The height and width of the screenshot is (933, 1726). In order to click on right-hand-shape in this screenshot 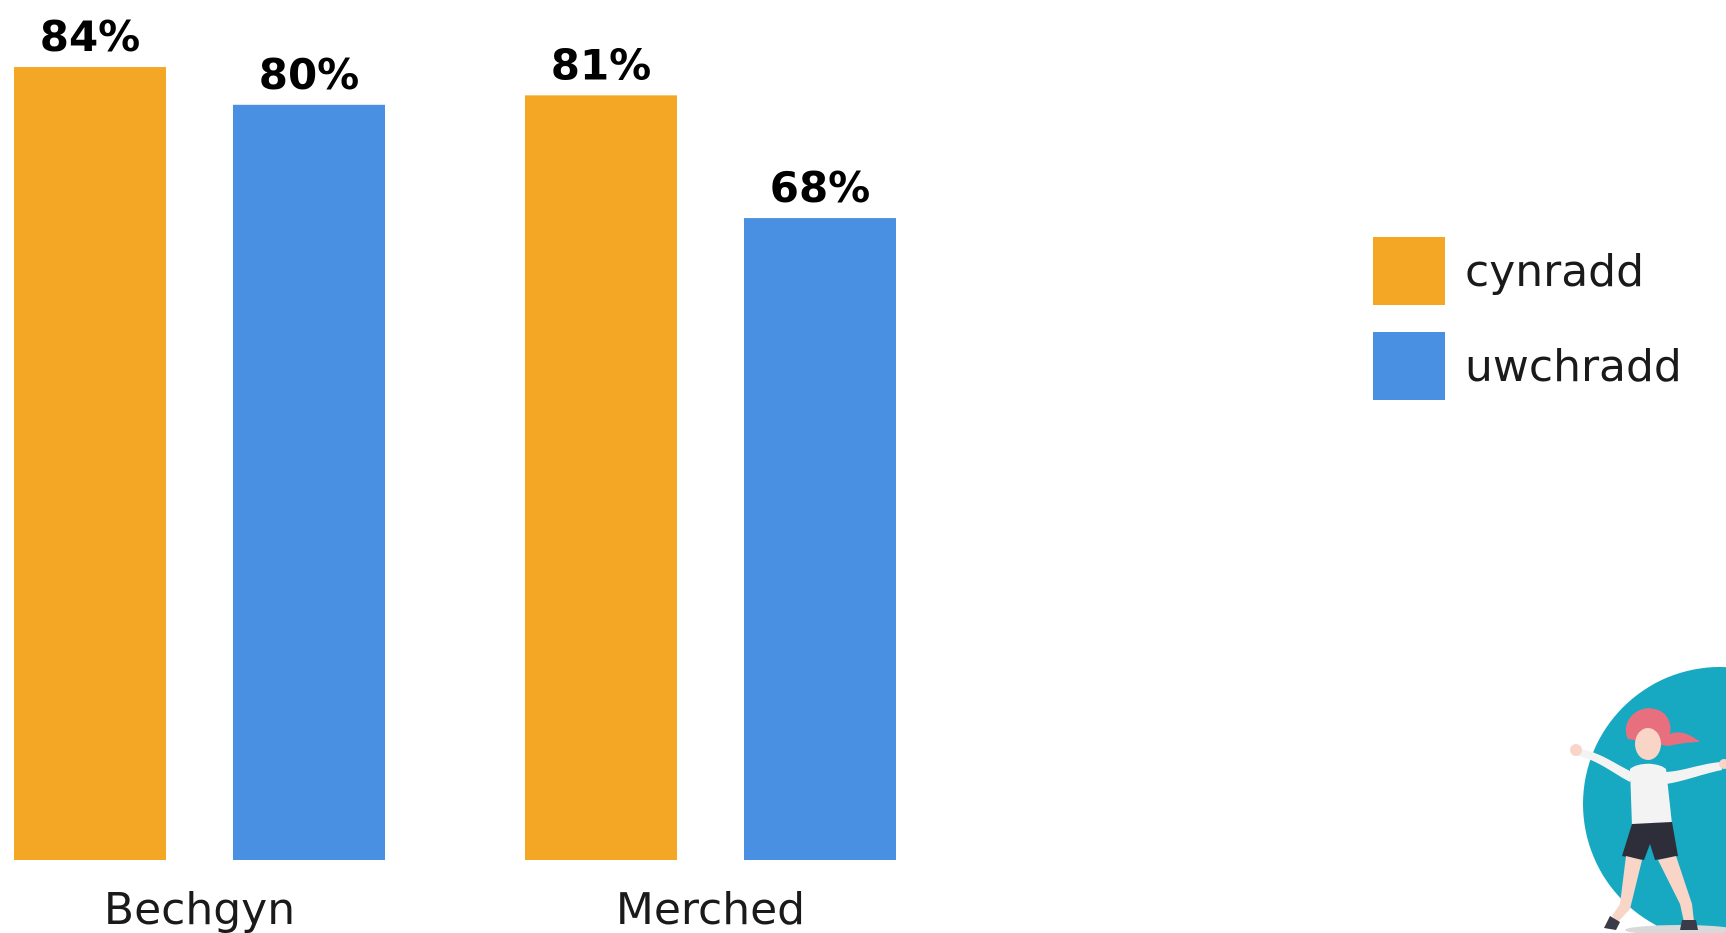, I will do `click(1722, 764)`.